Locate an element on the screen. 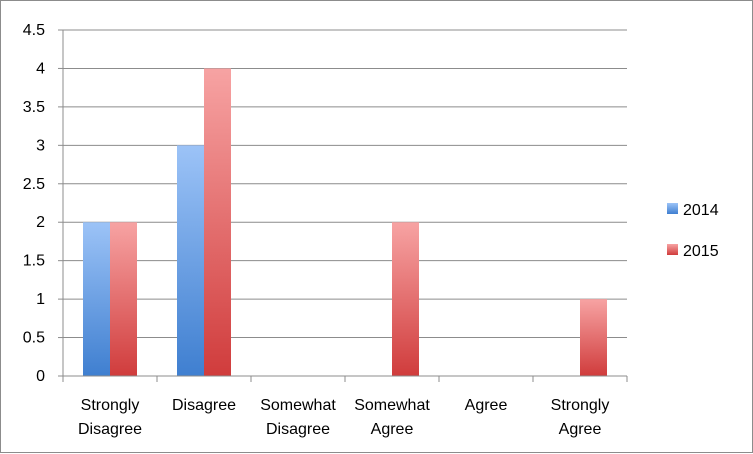 The width and height of the screenshot is (753, 454). y-tick-label: 3.5 is located at coordinates (34, 107).